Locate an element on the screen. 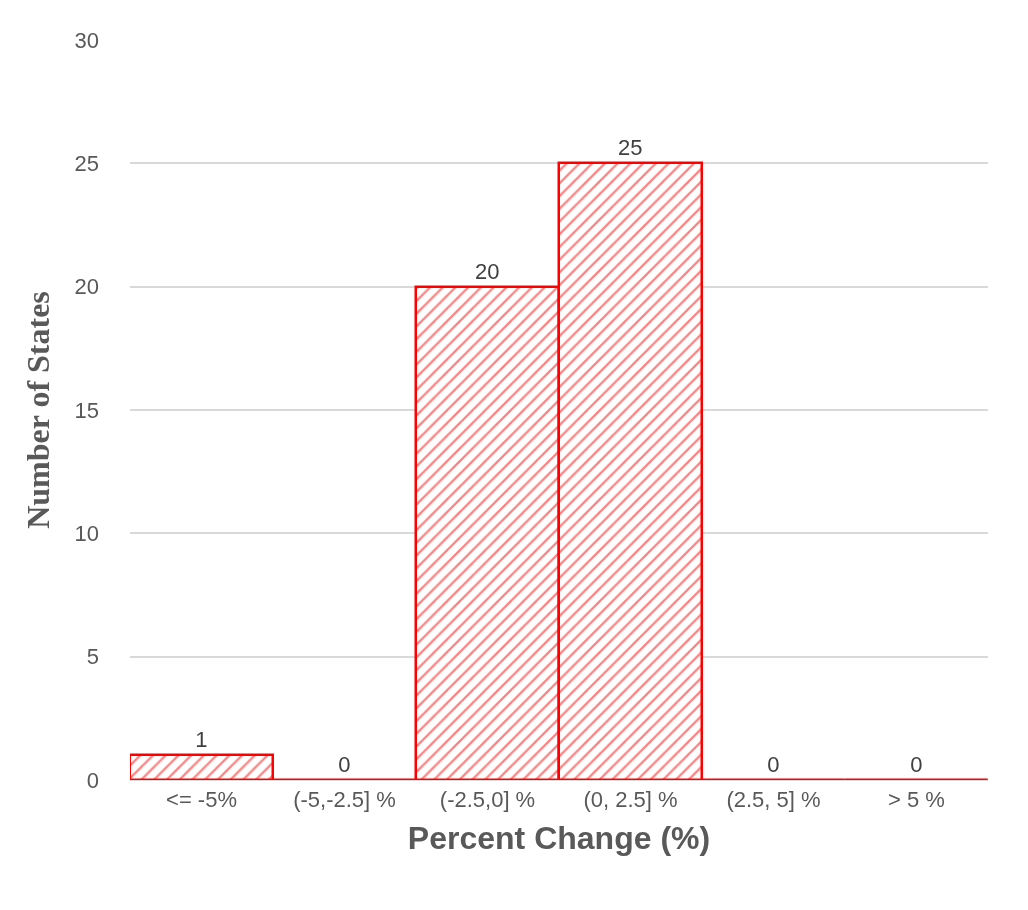  y-axis-title: Number of States is located at coordinates (37, 410).